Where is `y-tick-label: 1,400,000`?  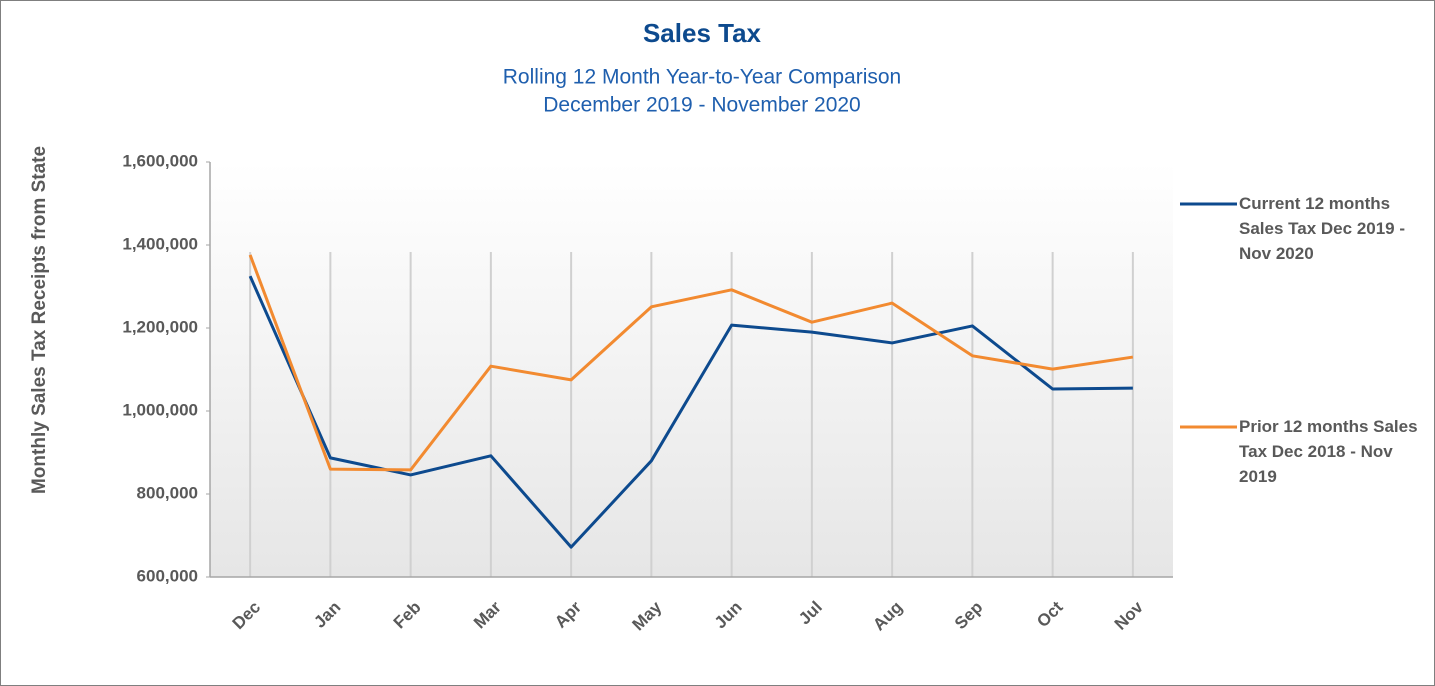 y-tick-label: 1,400,000 is located at coordinates (160, 243).